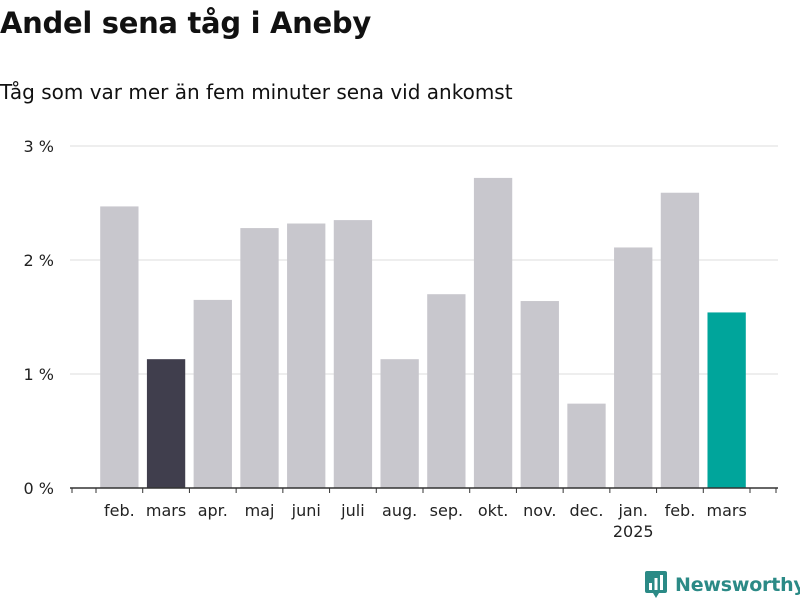 The image size is (800, 600). I want to click on x-tick-label: juni, so click(306, 510).